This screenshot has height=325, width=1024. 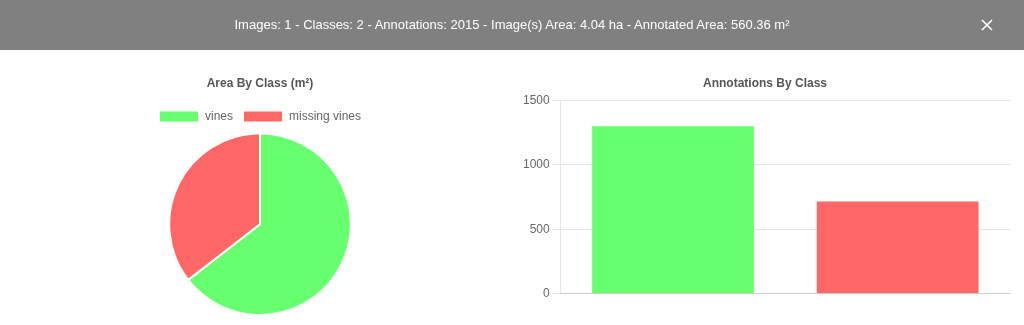 What do you see at coordinates (536, 164) in the screenshot?
I see `y-tick-label: 1000` at bounding box center [536, 164].